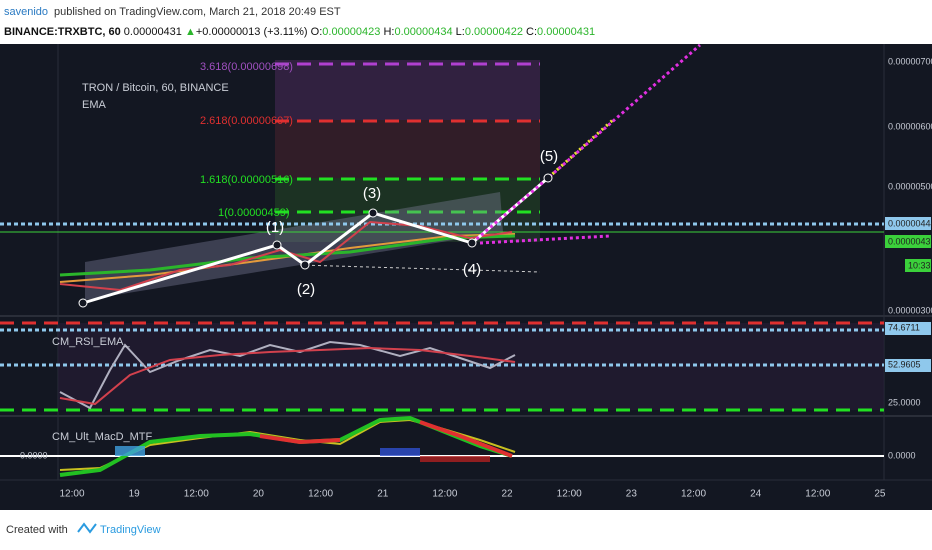 This screenshot has height=550, width=932. I want to click on time-tick: 21, so click(383, 494).